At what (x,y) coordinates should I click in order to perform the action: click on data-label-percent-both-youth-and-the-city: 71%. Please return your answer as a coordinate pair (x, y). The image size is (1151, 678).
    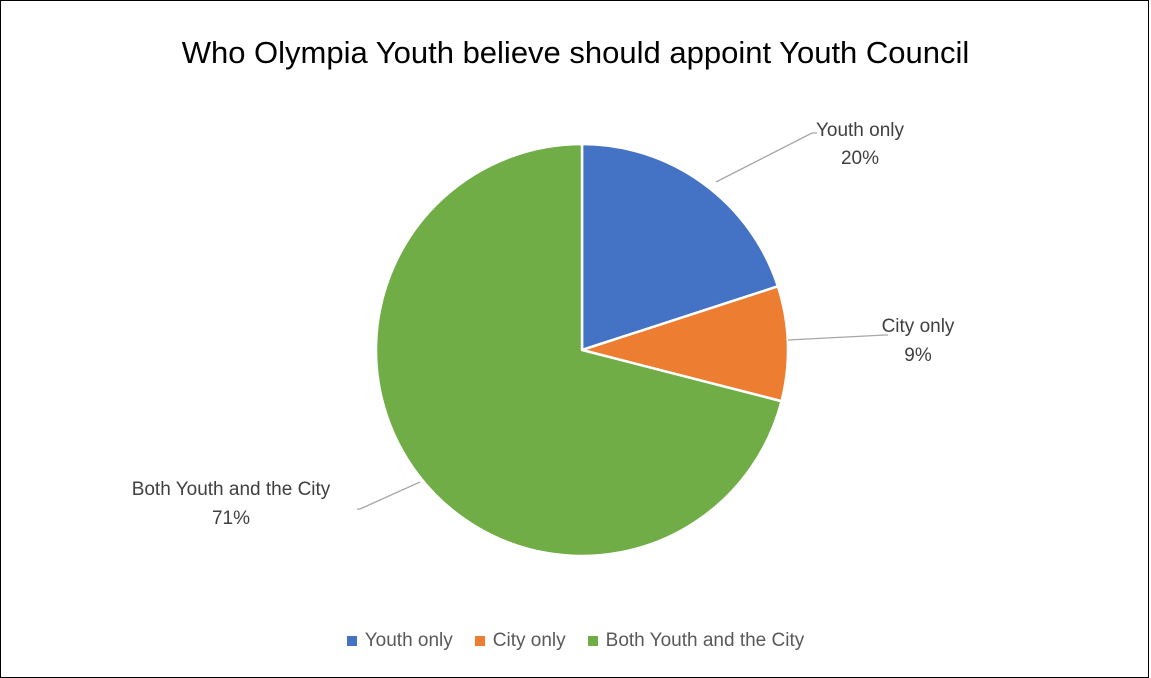
    Looking at the image, I should click on (231, 518).